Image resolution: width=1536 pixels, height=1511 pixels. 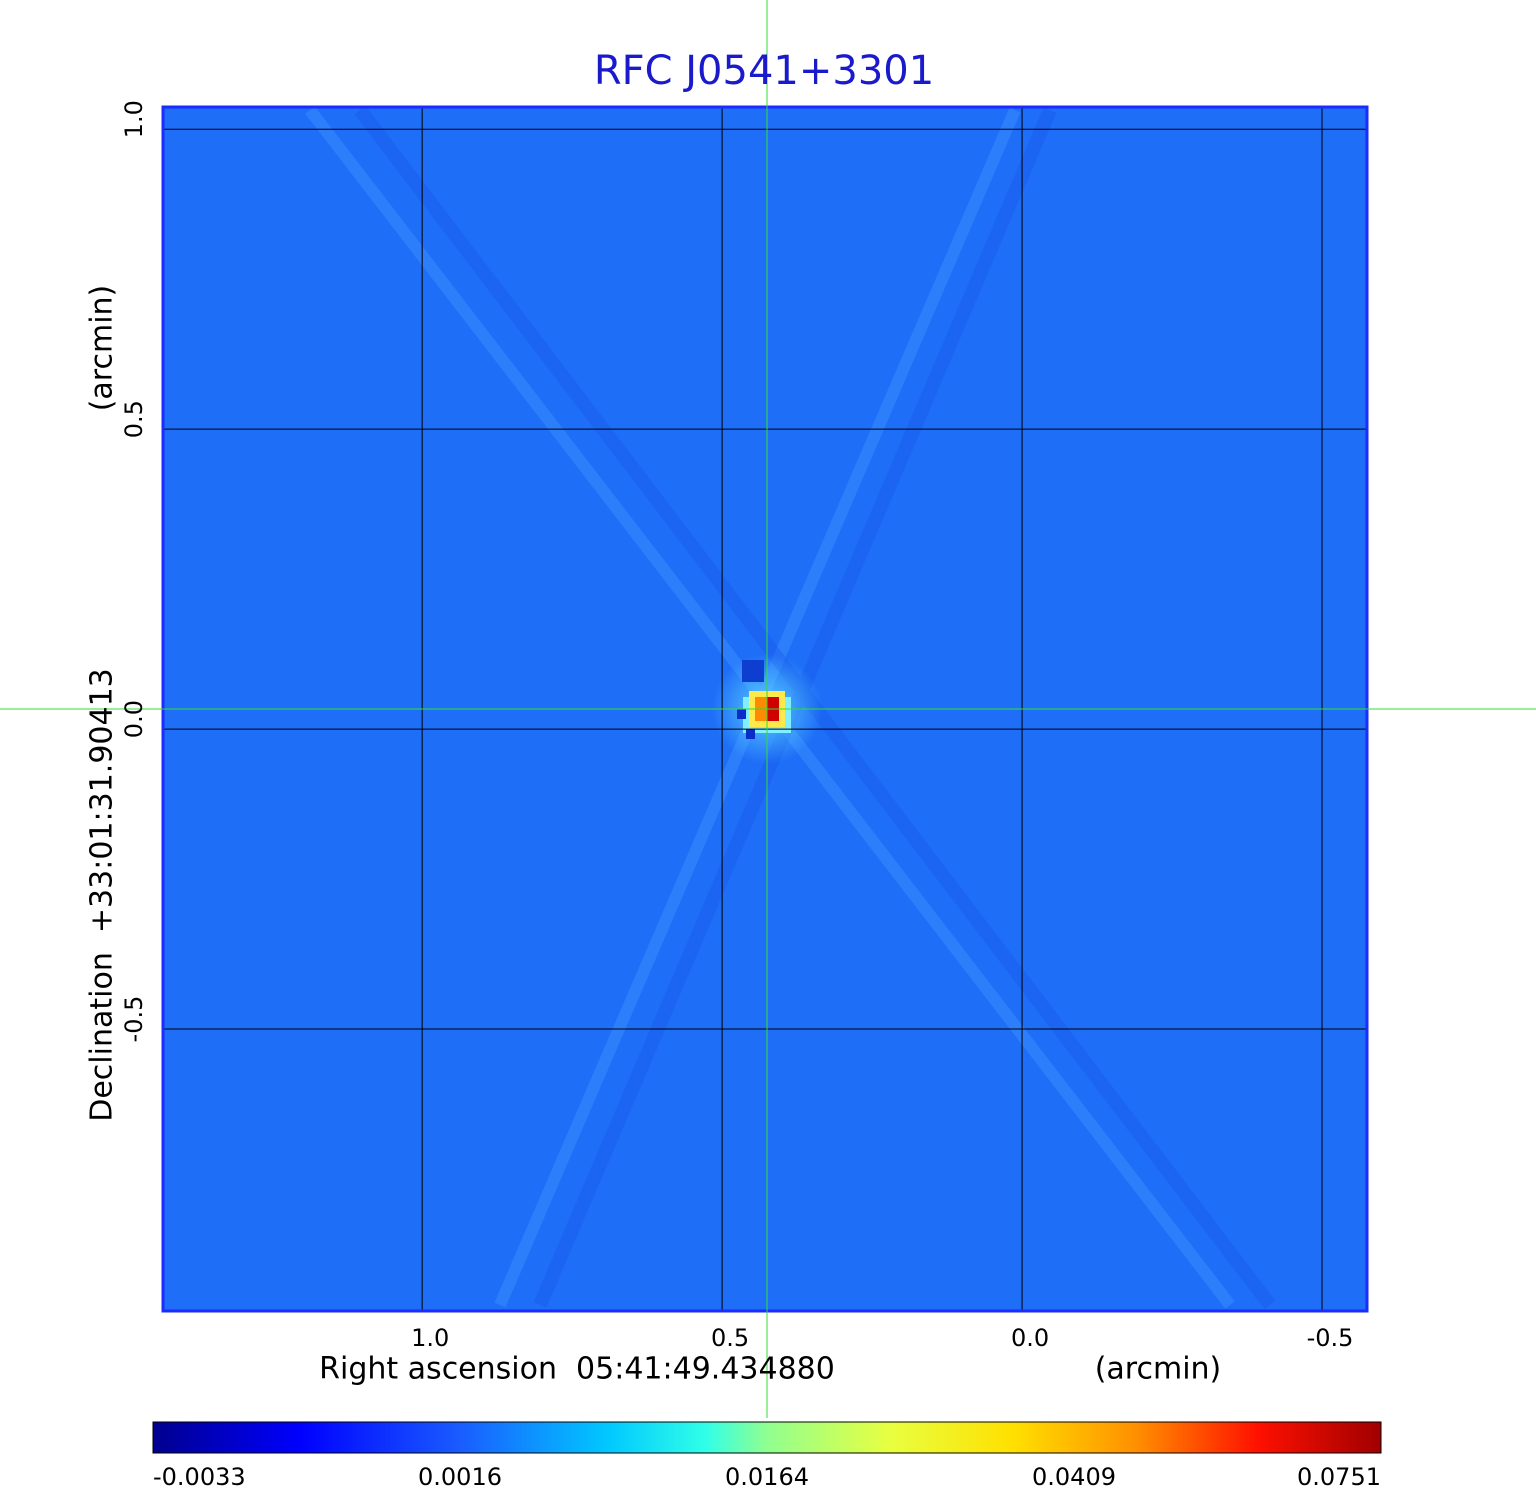 I want to click on x-tick-label: 1.0, so click(x=430, y=1338).